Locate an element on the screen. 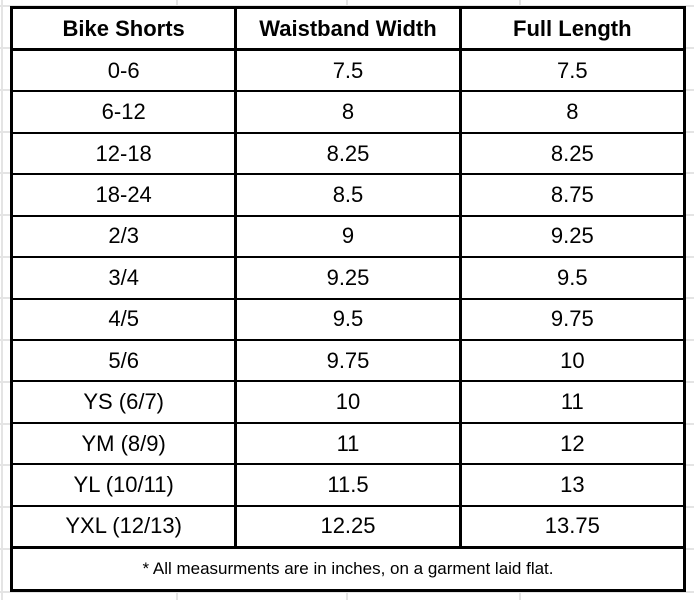 This screenshot has height=600, width=694. size-cell: 3/4 is located at coordinates (125, 278).